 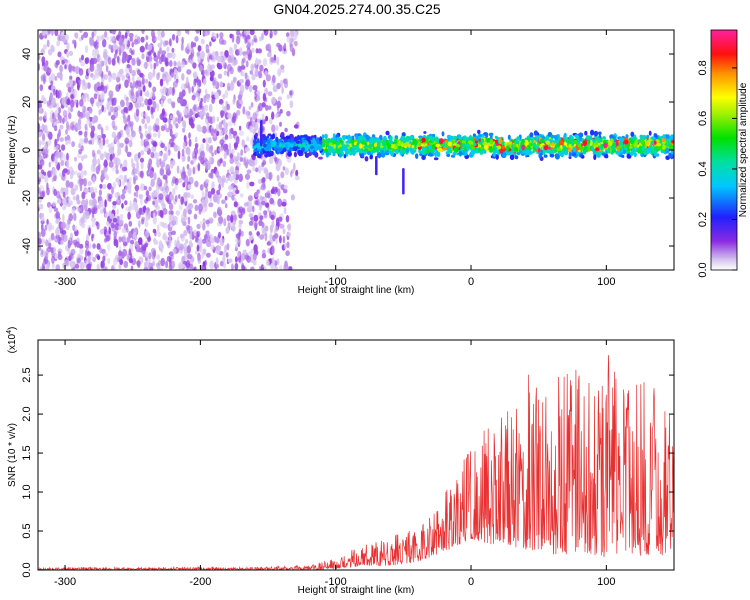 I want to click on colorbar-tick-label: 0.4, so click(x=703, y=168).